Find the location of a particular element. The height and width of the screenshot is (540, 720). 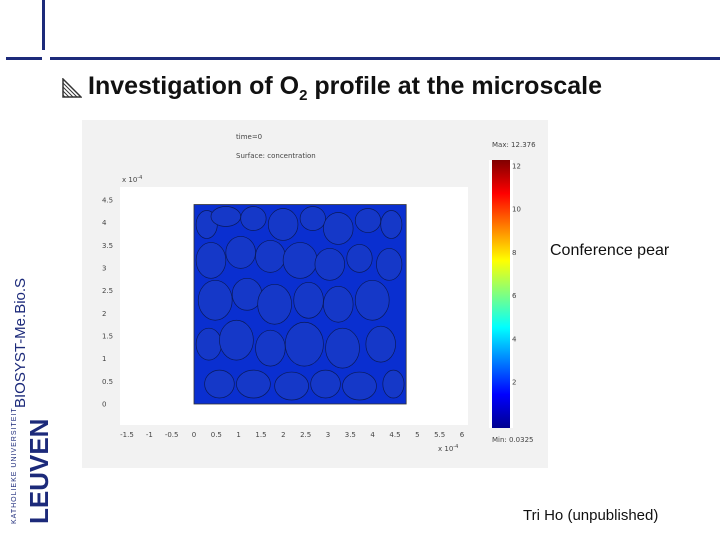

colorbar-min-label: Min: 0.0325 is located at coordinates (513, 440).